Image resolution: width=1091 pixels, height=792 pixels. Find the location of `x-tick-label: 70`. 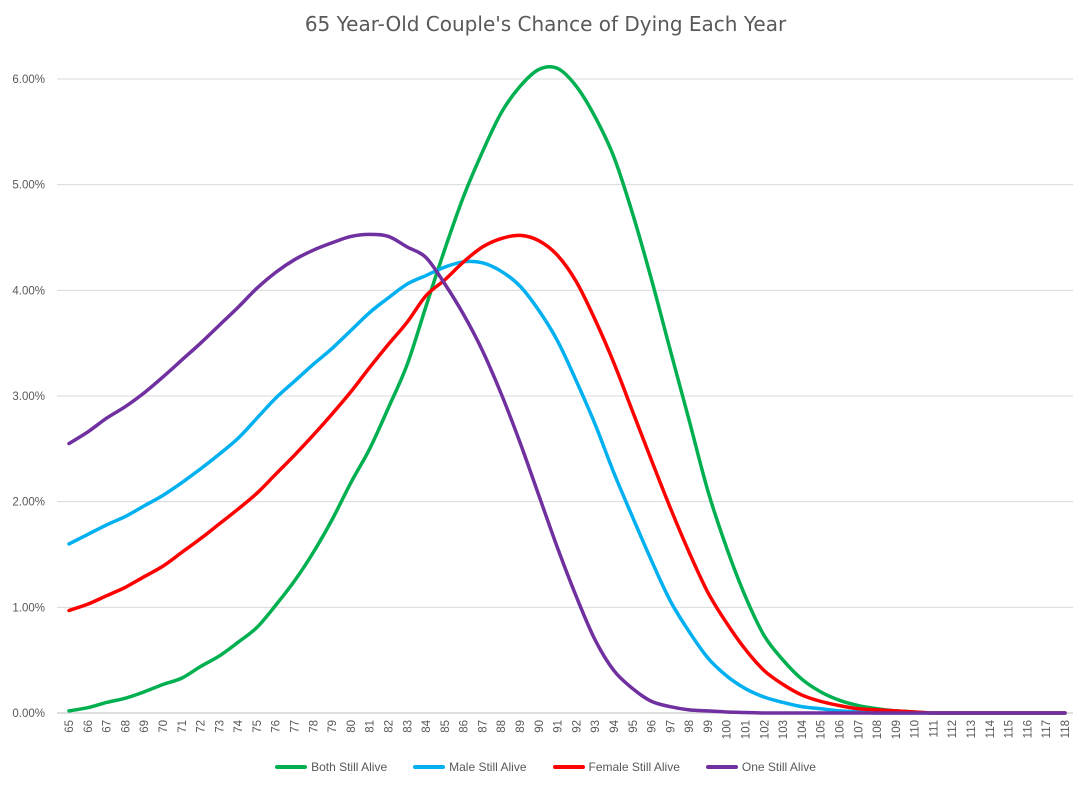

x-tick-label: 70 is located at coordinates (164, 726).